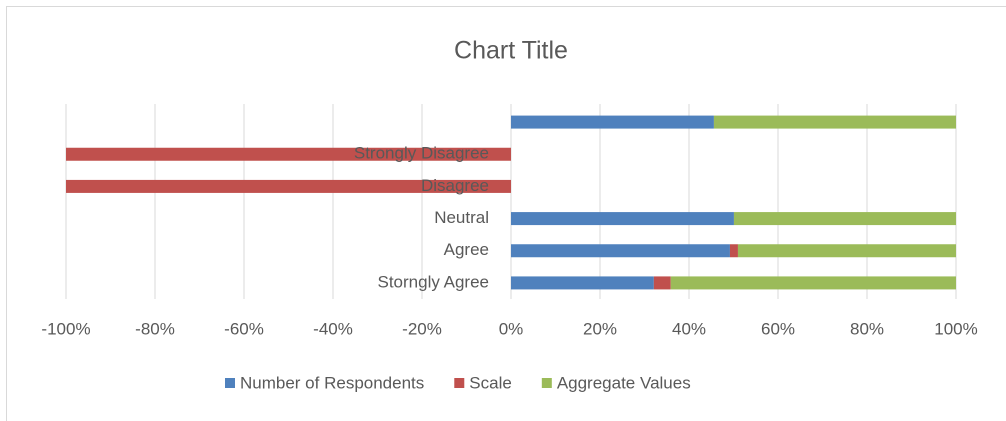  I want to click on y-tick-label: Agree, so click(466, 249).